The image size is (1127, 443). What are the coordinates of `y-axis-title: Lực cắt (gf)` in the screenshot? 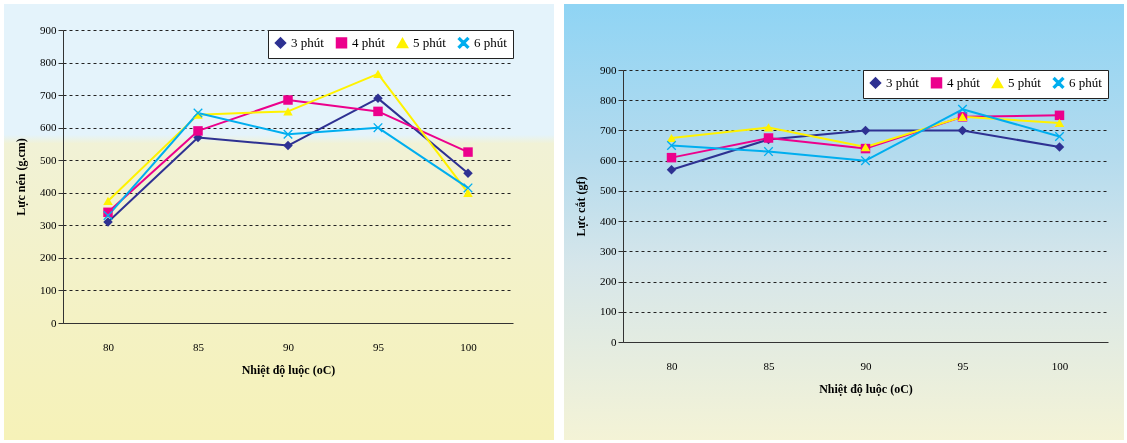 It's located at (581, 206).